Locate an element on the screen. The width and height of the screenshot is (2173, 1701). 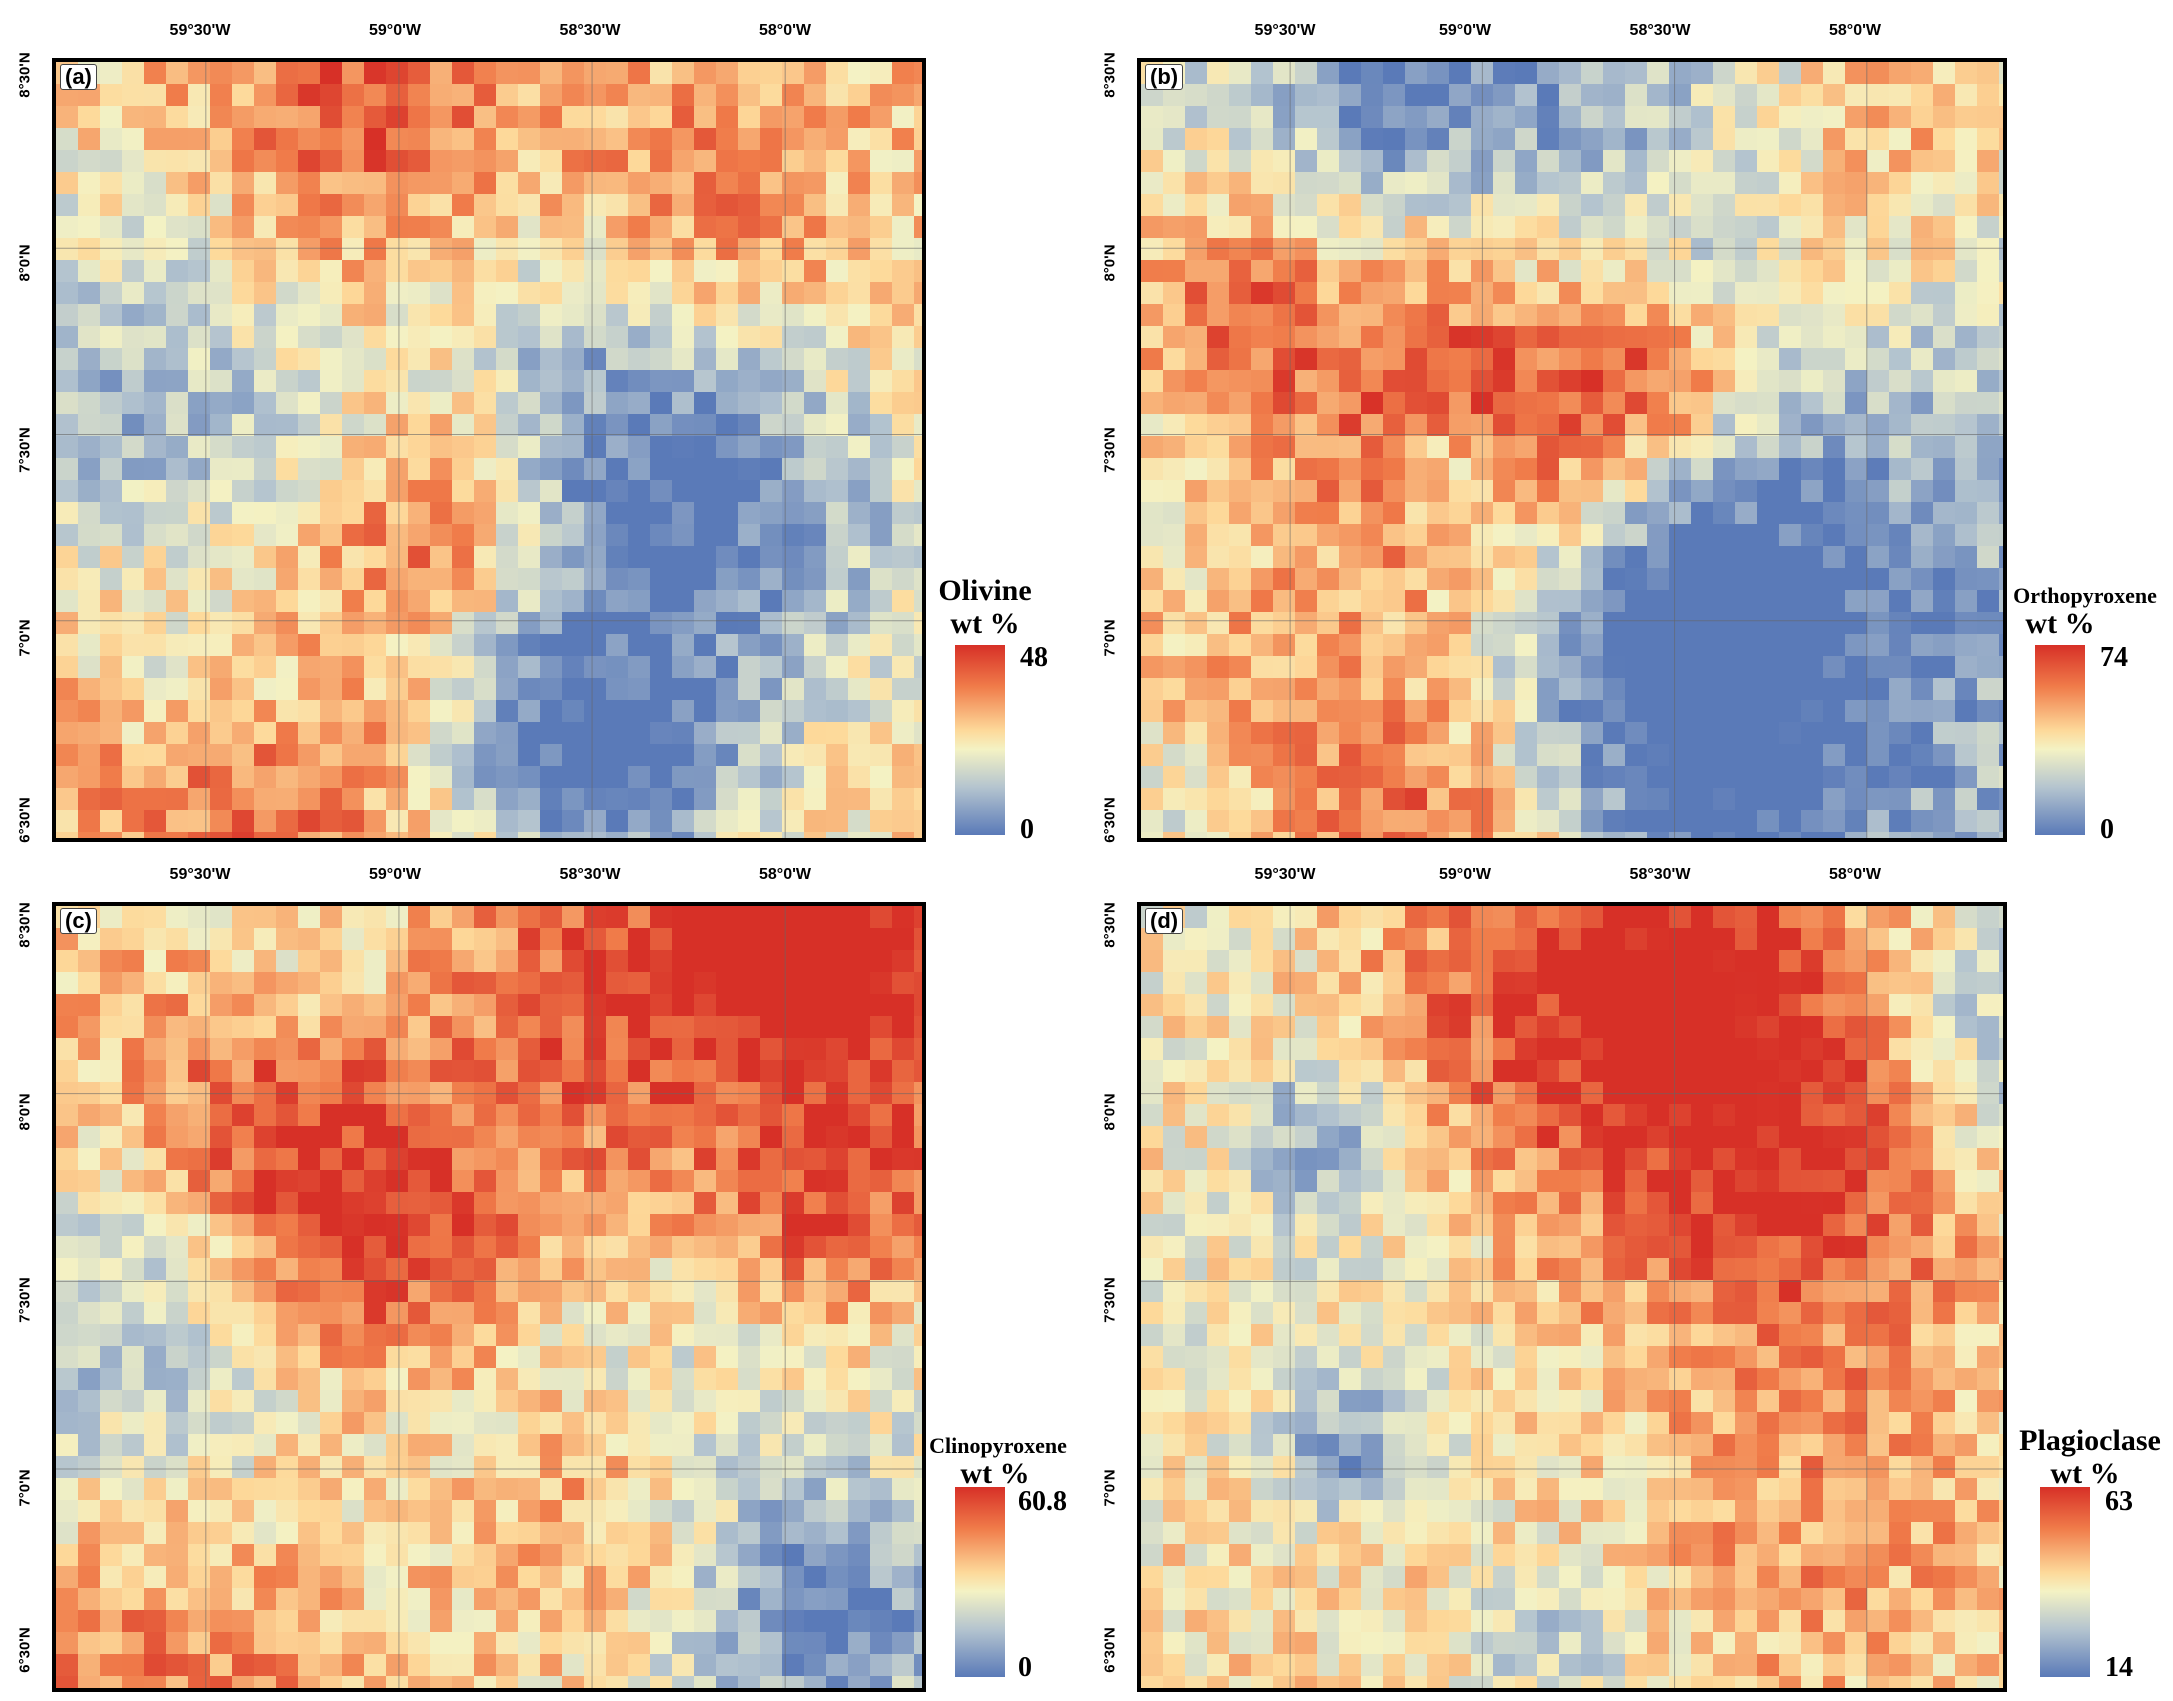
panel-label: (d) is located at coordinates (1164, 921).